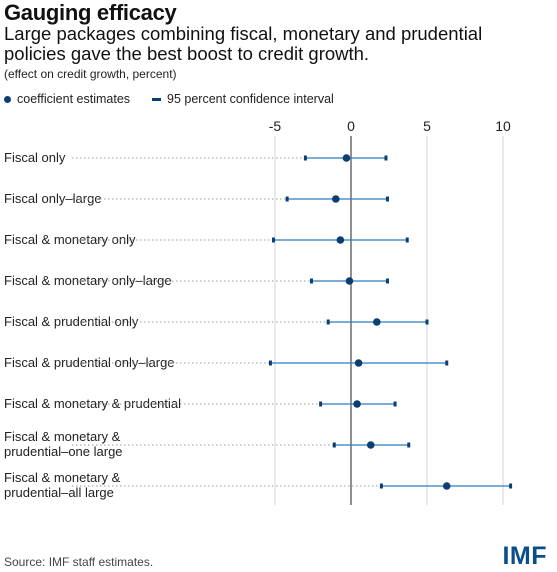  I want to click on chart-title: Gauging efficacy, so click(90, 12).